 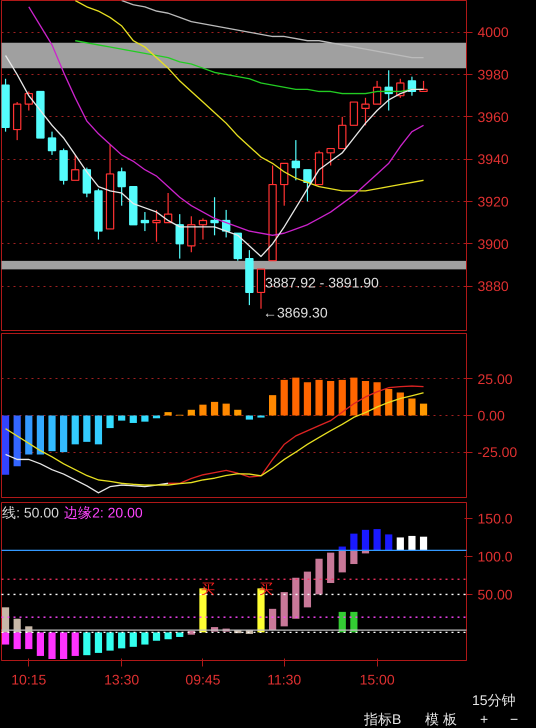 I want to click on chart-subtitle: 边缘2: 20.00, so click(x=103, y=512).